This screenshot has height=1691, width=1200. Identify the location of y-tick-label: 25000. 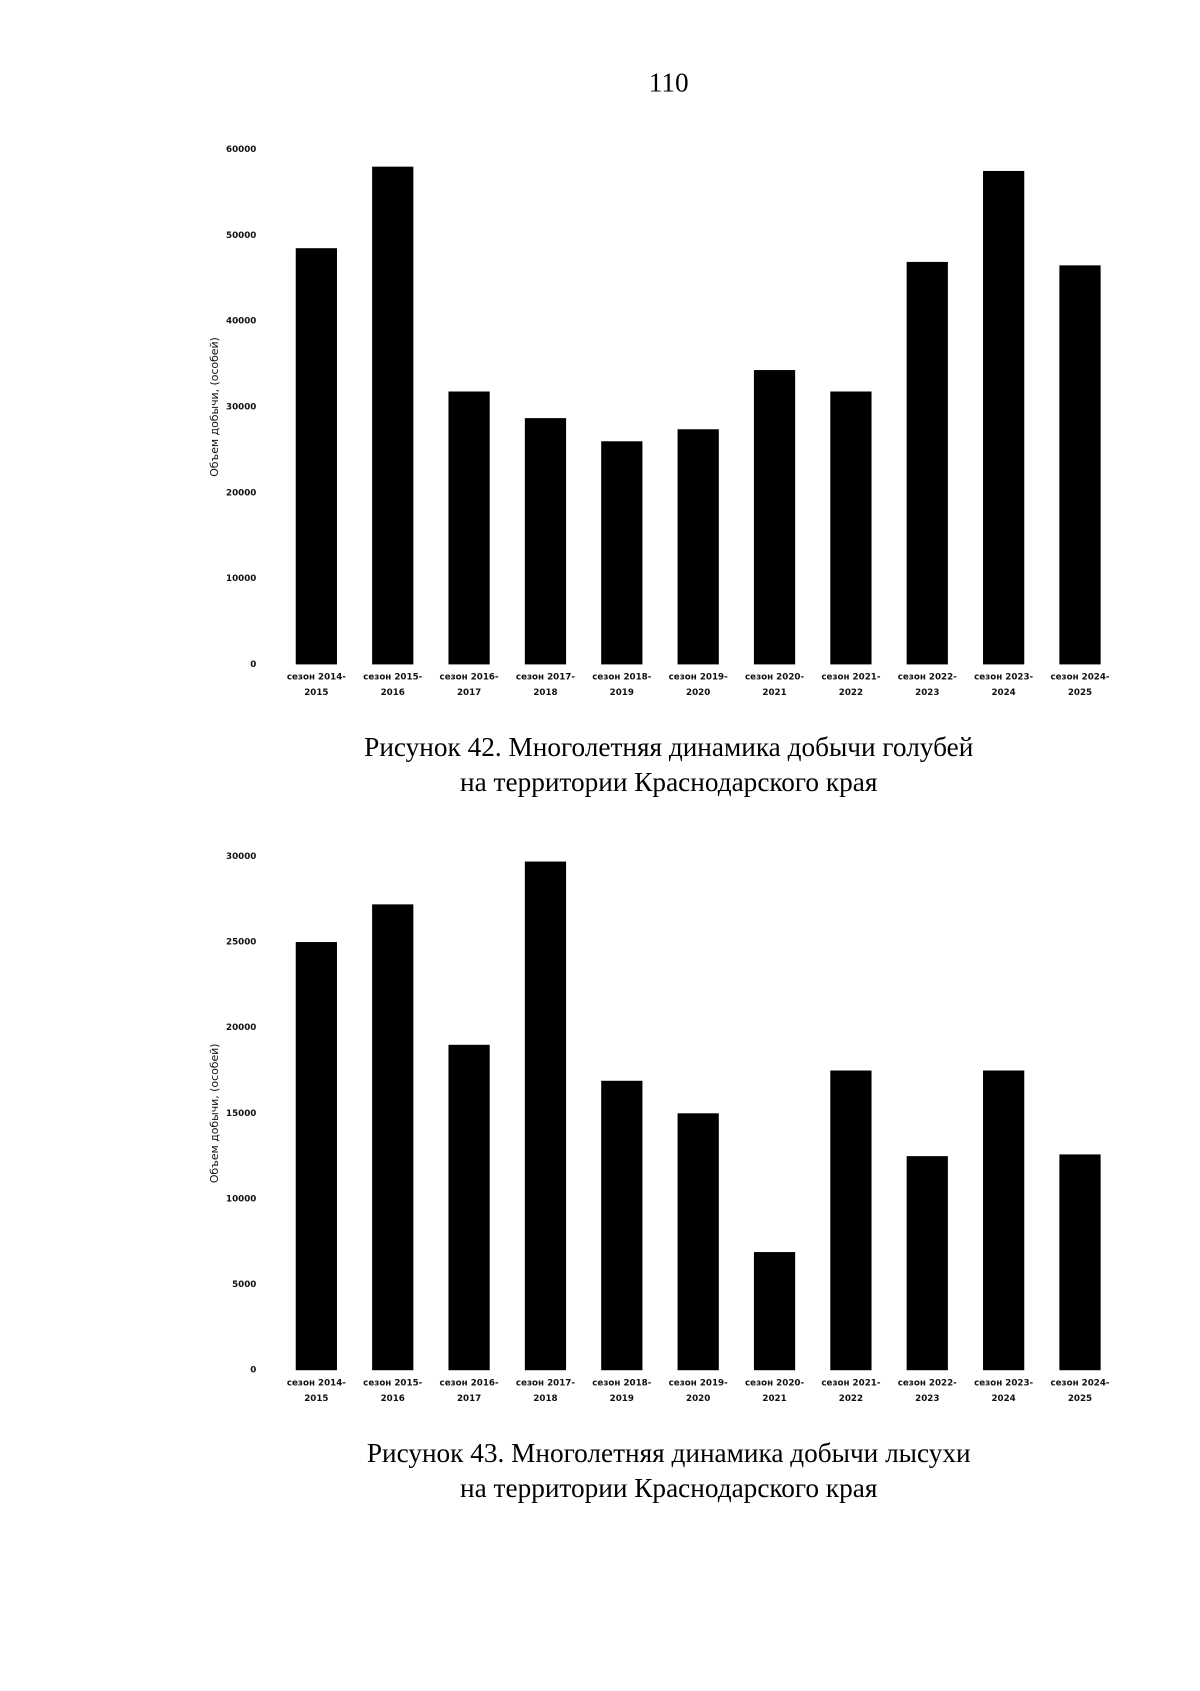
(241, 943).